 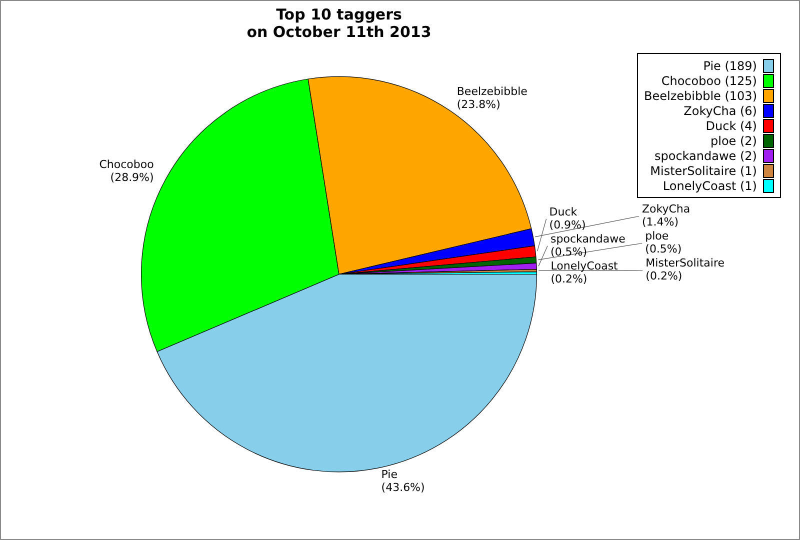 I want to click on legend-label: MisterSolitaire (1), so click(x=703, y=171).